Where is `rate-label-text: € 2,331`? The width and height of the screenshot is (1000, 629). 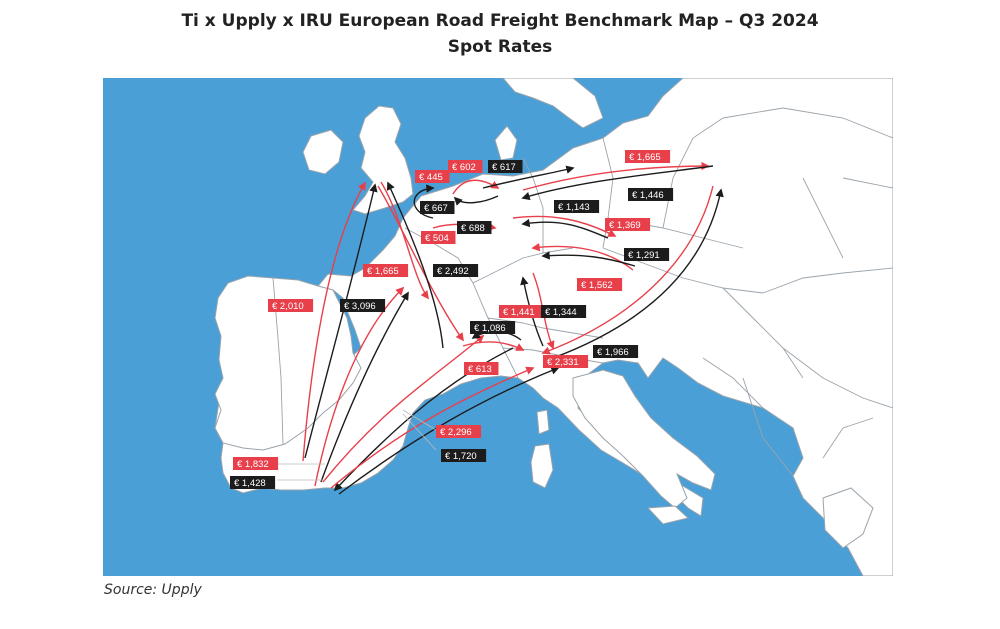 rate-label-text: € 2,331 is located at coordinates (563, 362).